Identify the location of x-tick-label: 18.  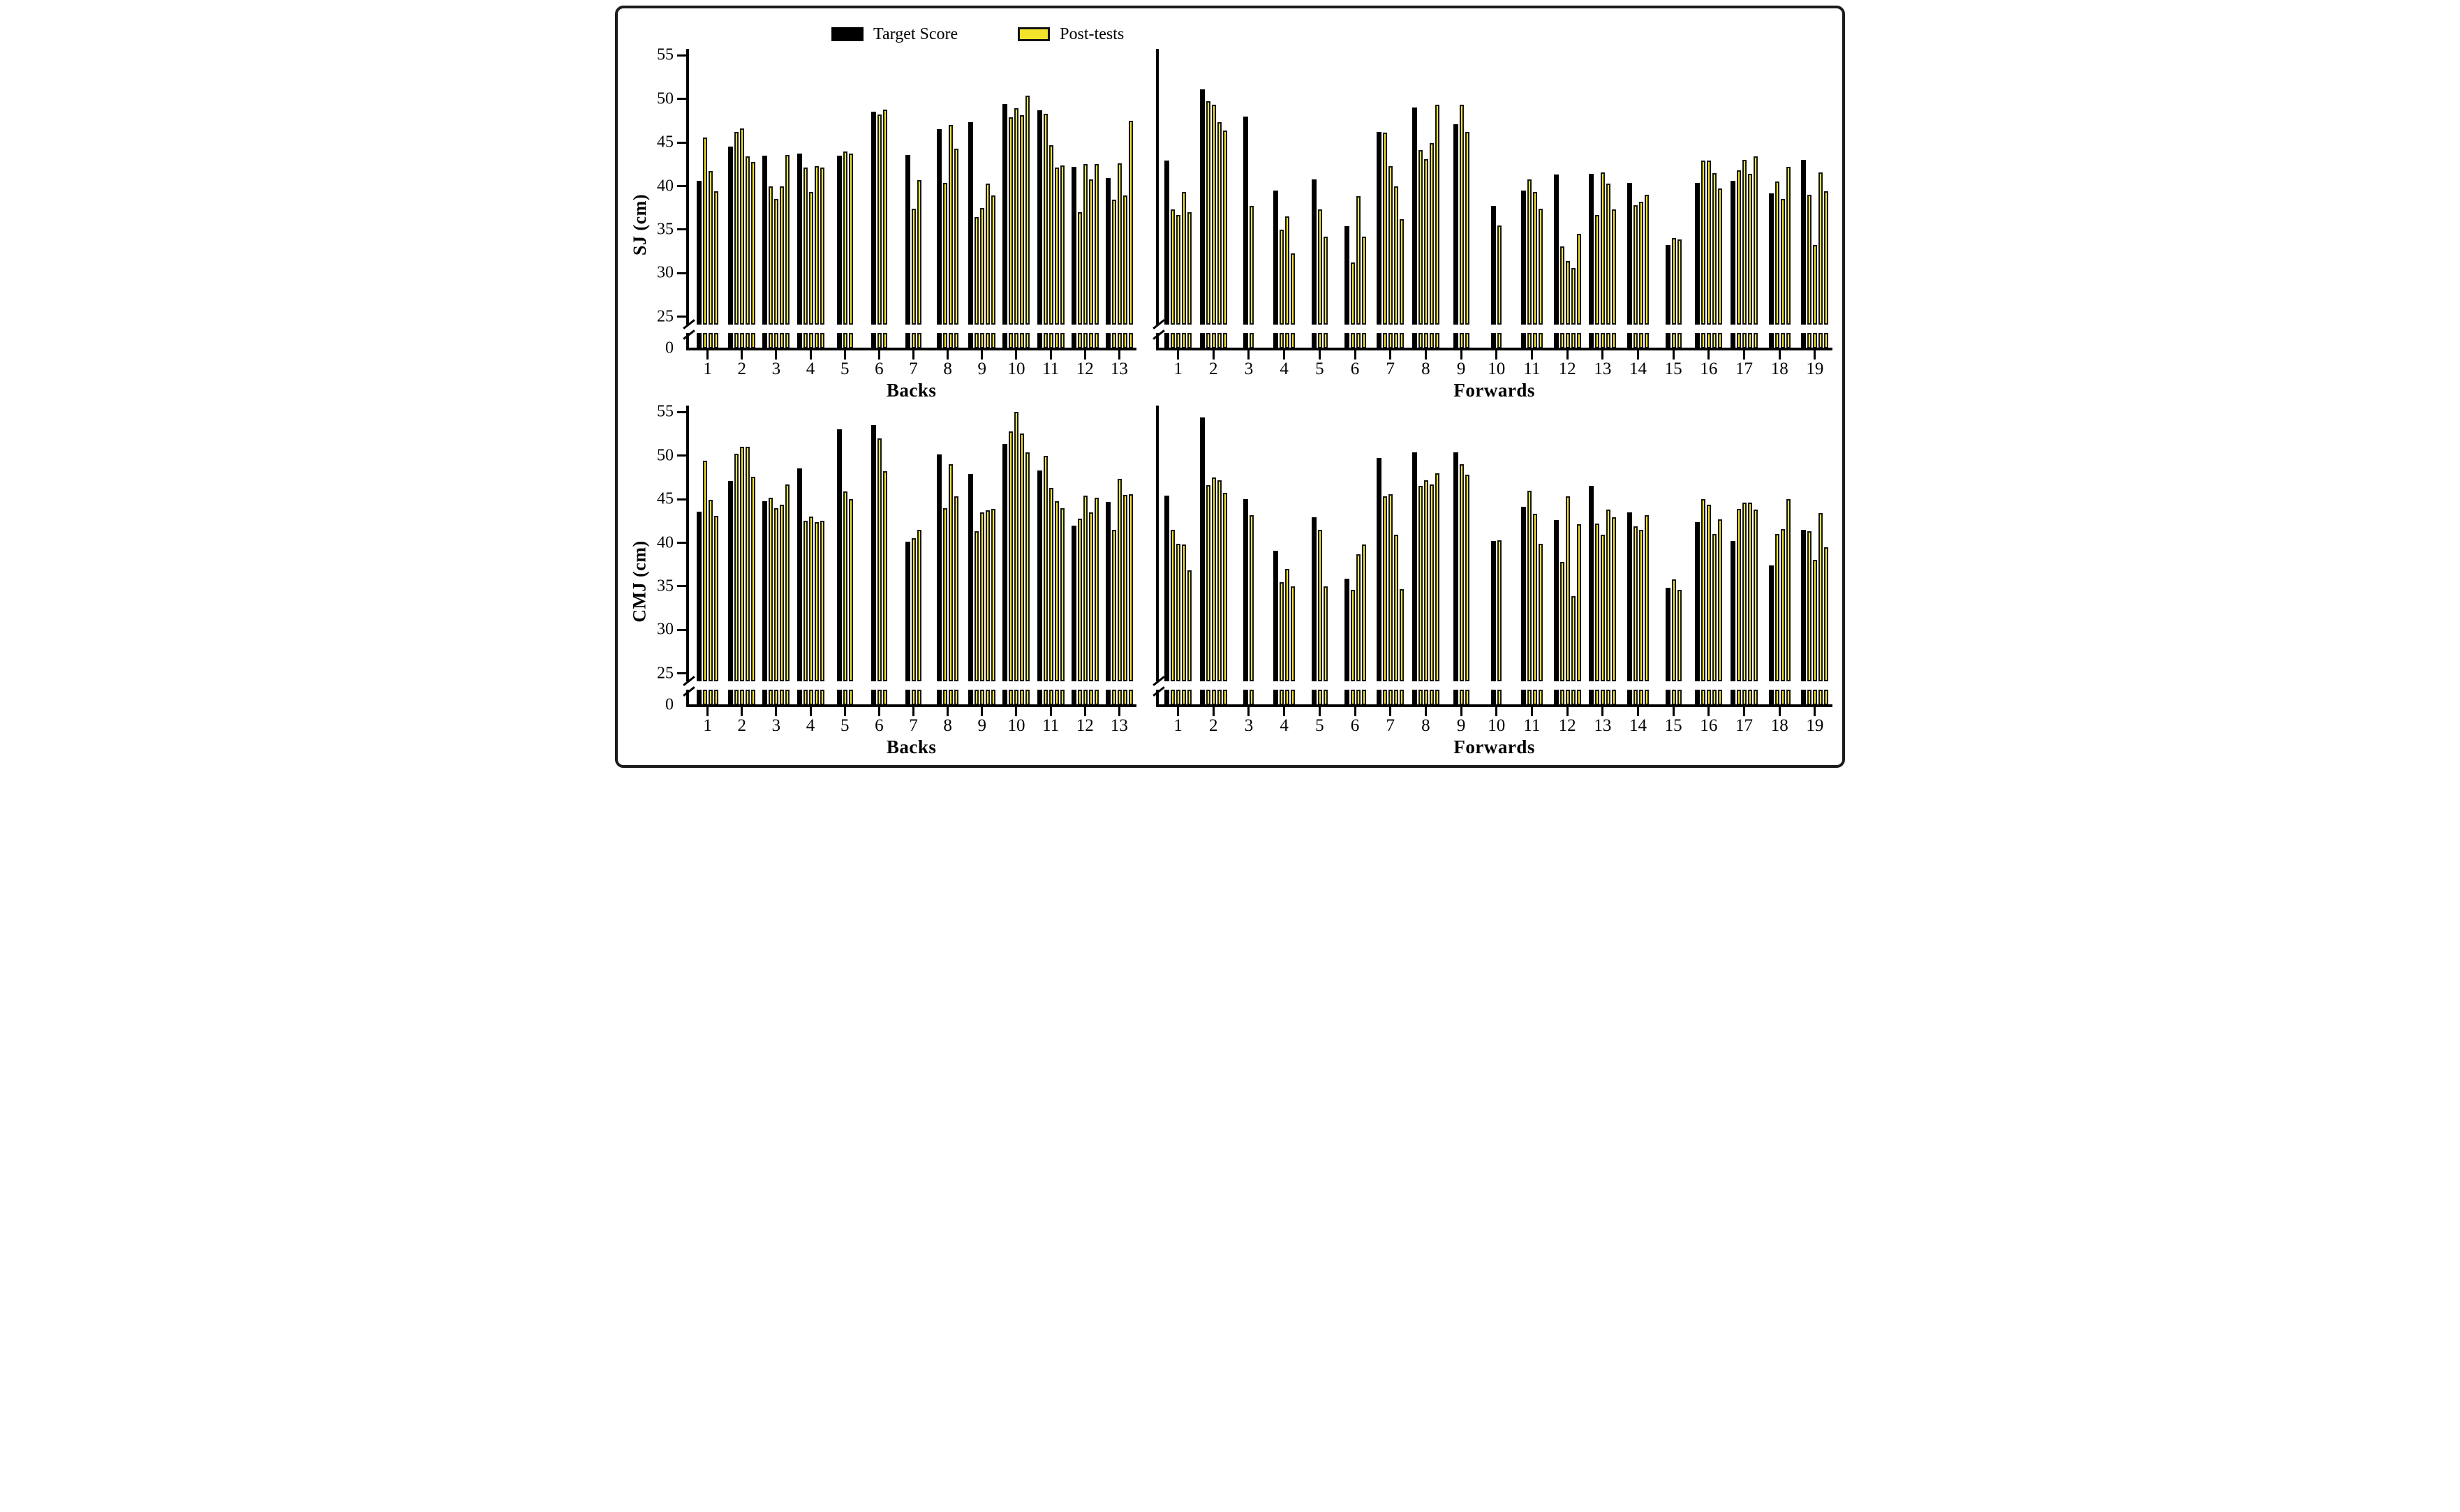
(1779, 725).